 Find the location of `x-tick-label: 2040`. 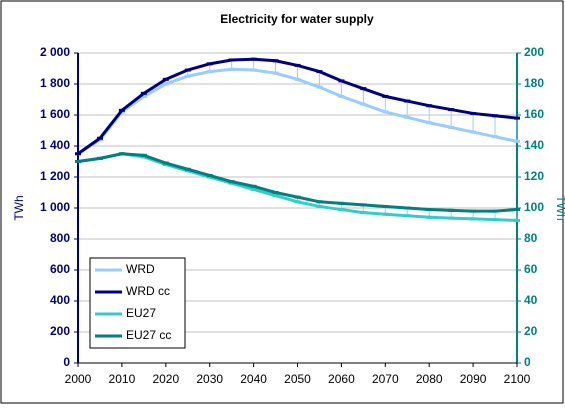

x-tick-label: 2040 is located at coordinates (253, 379).